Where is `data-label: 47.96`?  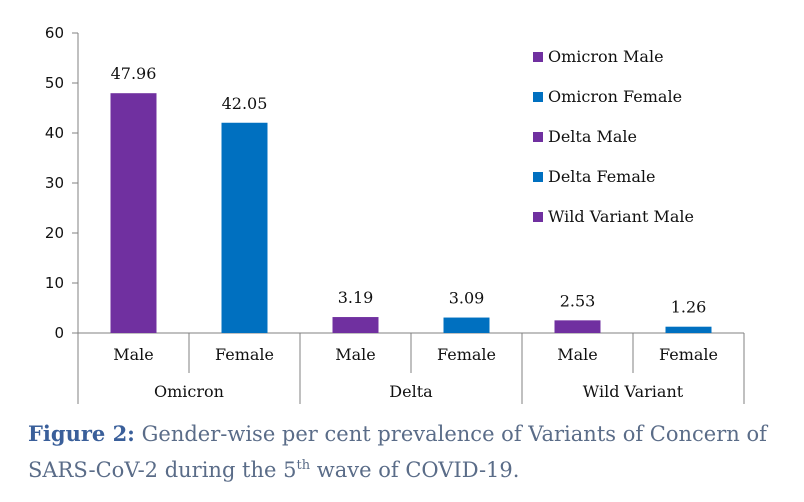 data-label: 47.96 is located at coordinates (134, 73).